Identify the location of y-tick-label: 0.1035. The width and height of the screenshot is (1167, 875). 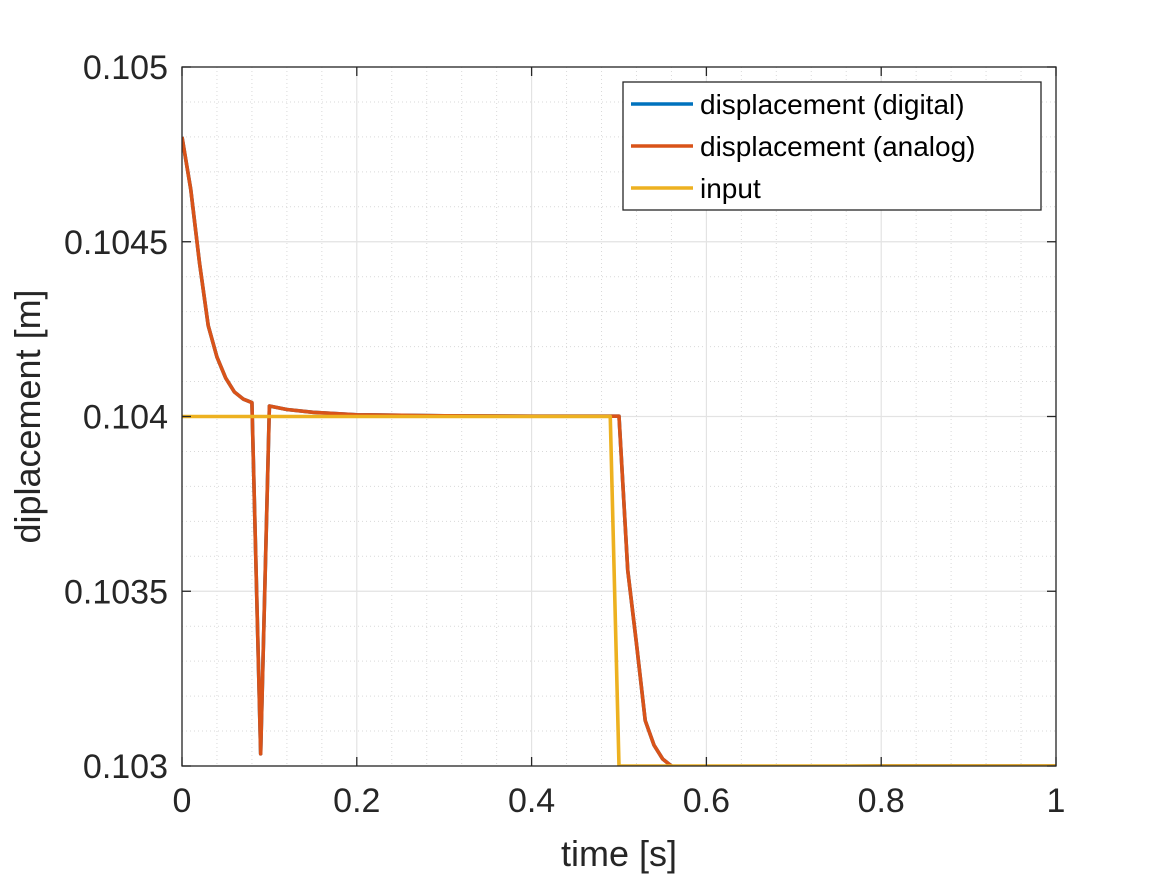
(116, 592).